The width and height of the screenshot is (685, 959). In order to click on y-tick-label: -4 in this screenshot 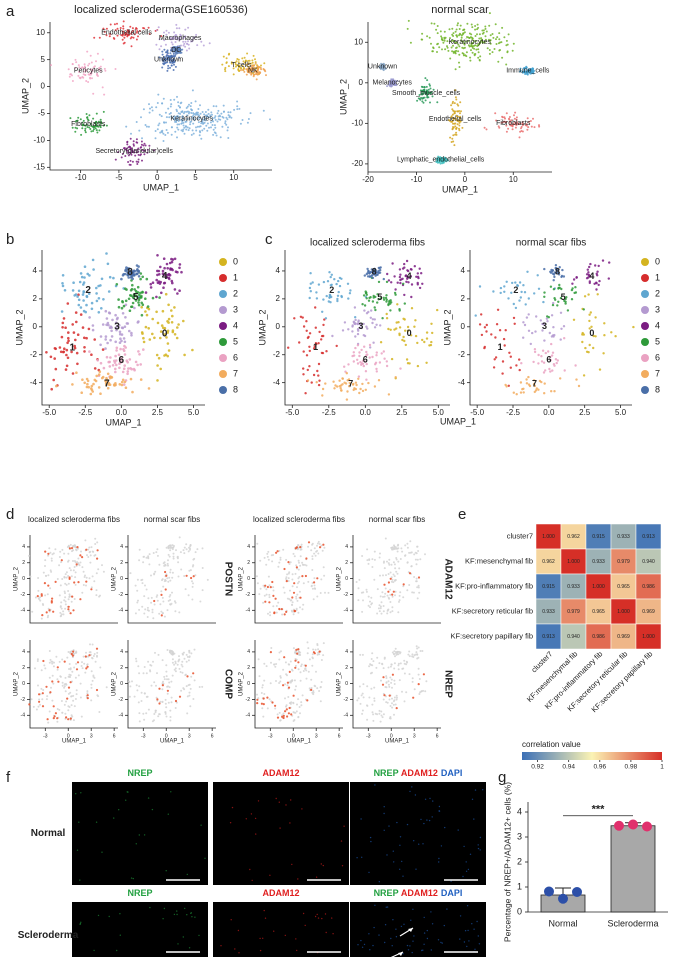, I will do `click(34, 382)`.